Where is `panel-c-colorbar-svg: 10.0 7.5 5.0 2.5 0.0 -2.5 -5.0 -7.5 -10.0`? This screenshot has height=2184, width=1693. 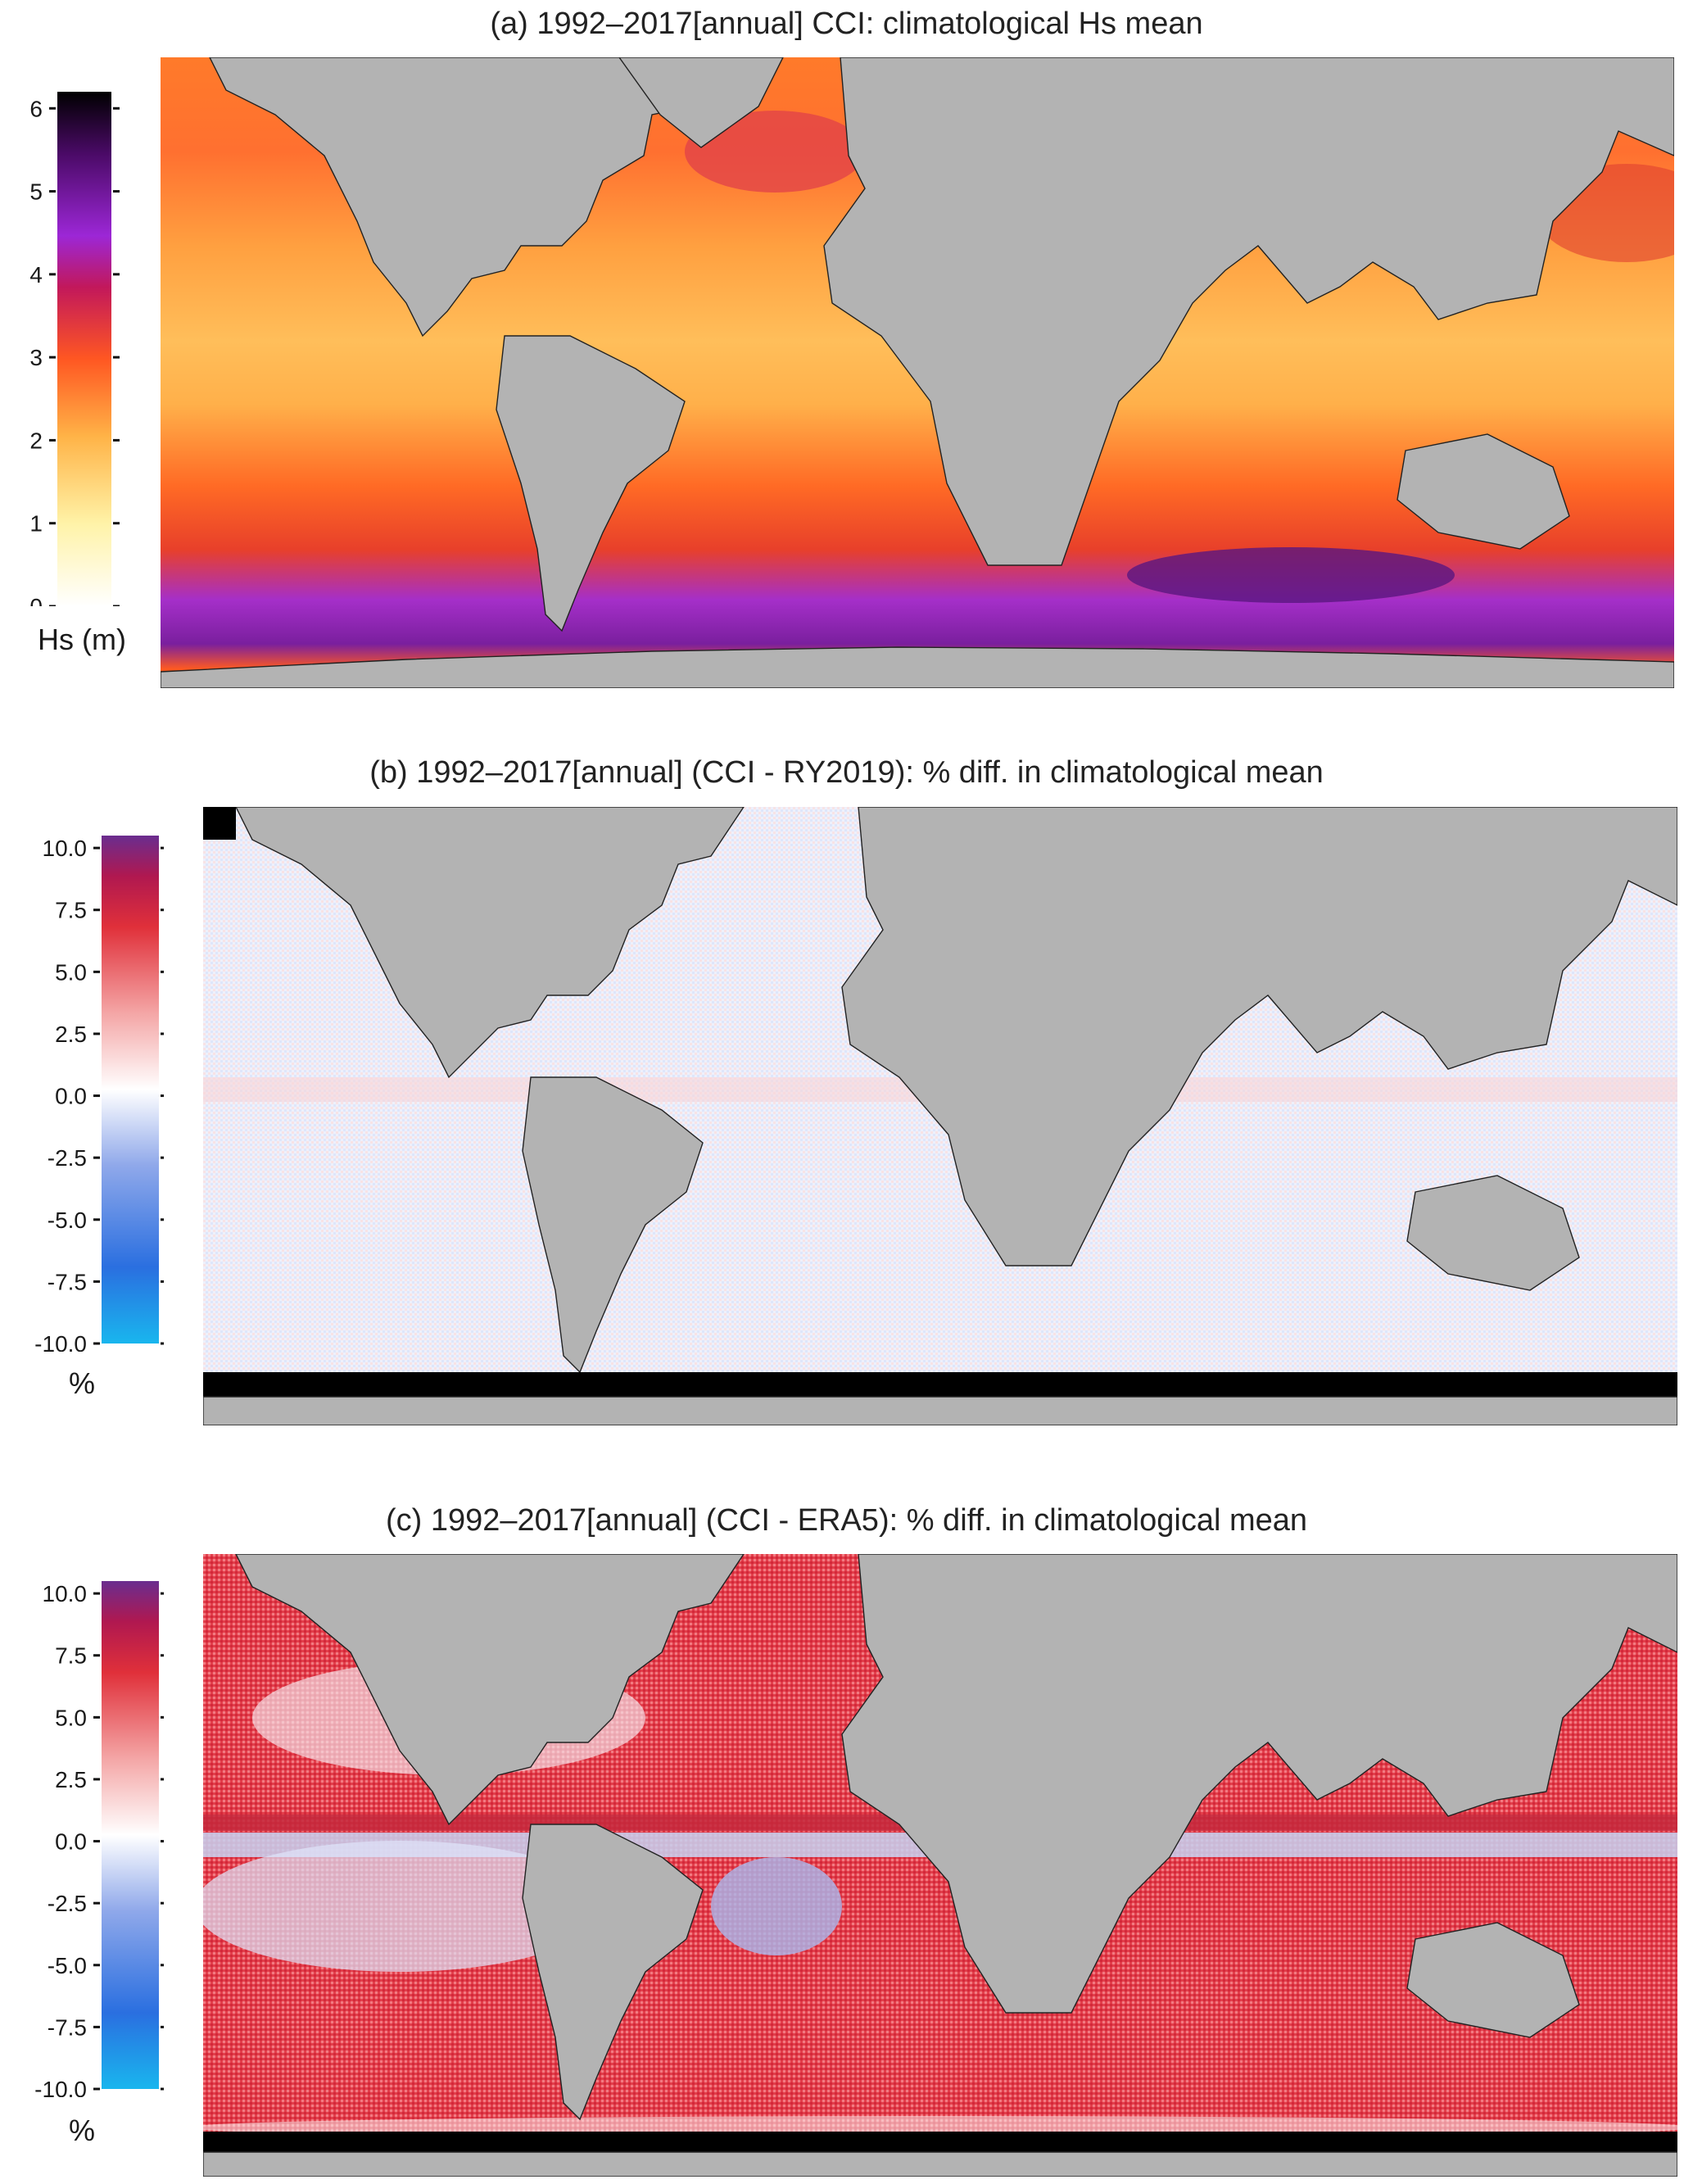 panel-c-colorbar-svg: 10.0 7.5 5.0 2.5 0.0 -2.5 -5.0 -7.5 -10.0 is located at coordinates (99, 1839).